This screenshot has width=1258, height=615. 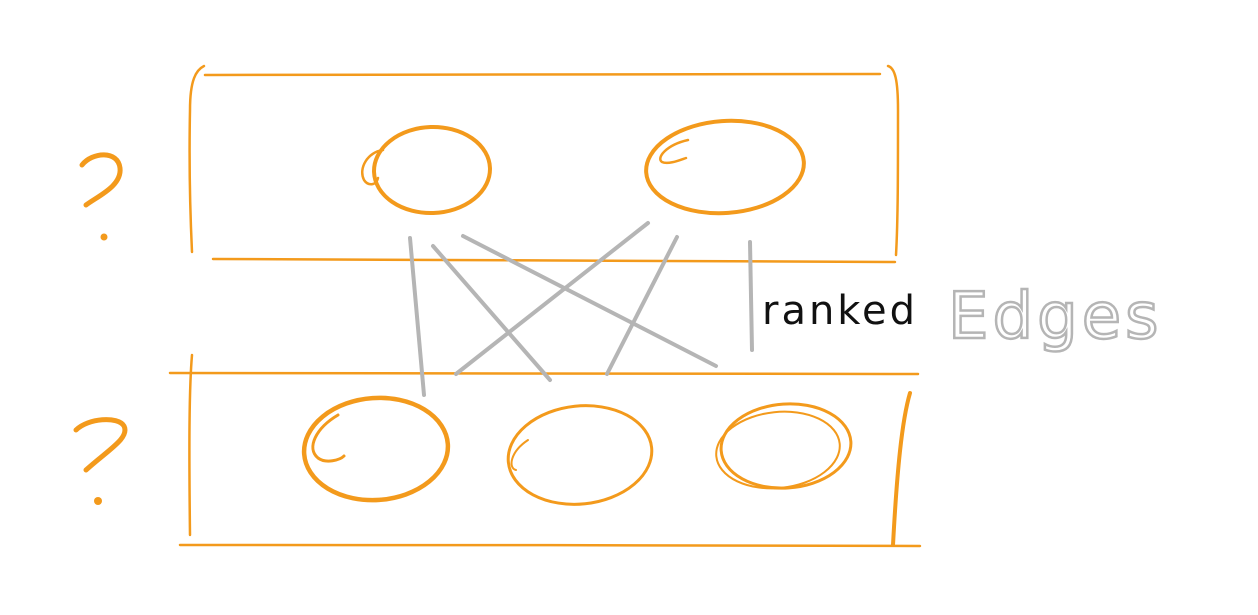 I want to click on edge-label-prefix: ranked, so click(x=840, y=311).